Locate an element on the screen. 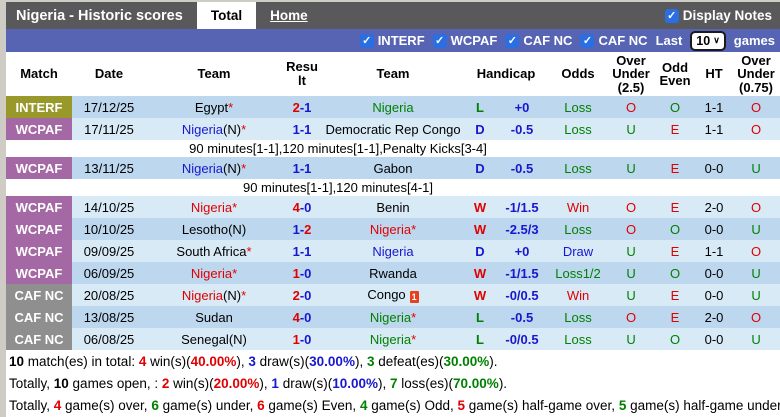 Image resolution: width=780 pixels, height=417 pixels. competition-badge: INTERF is located at coordinates (39, 107).